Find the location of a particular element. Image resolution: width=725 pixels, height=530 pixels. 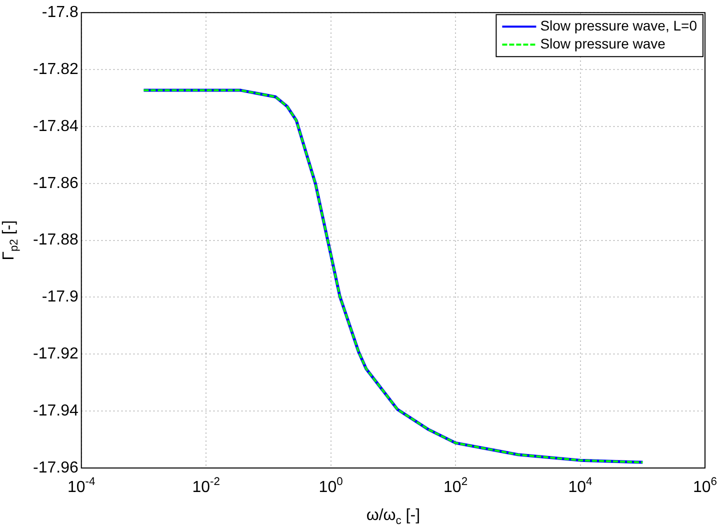

y-tick-label: -17.9 is located at coordinates (60, 297).